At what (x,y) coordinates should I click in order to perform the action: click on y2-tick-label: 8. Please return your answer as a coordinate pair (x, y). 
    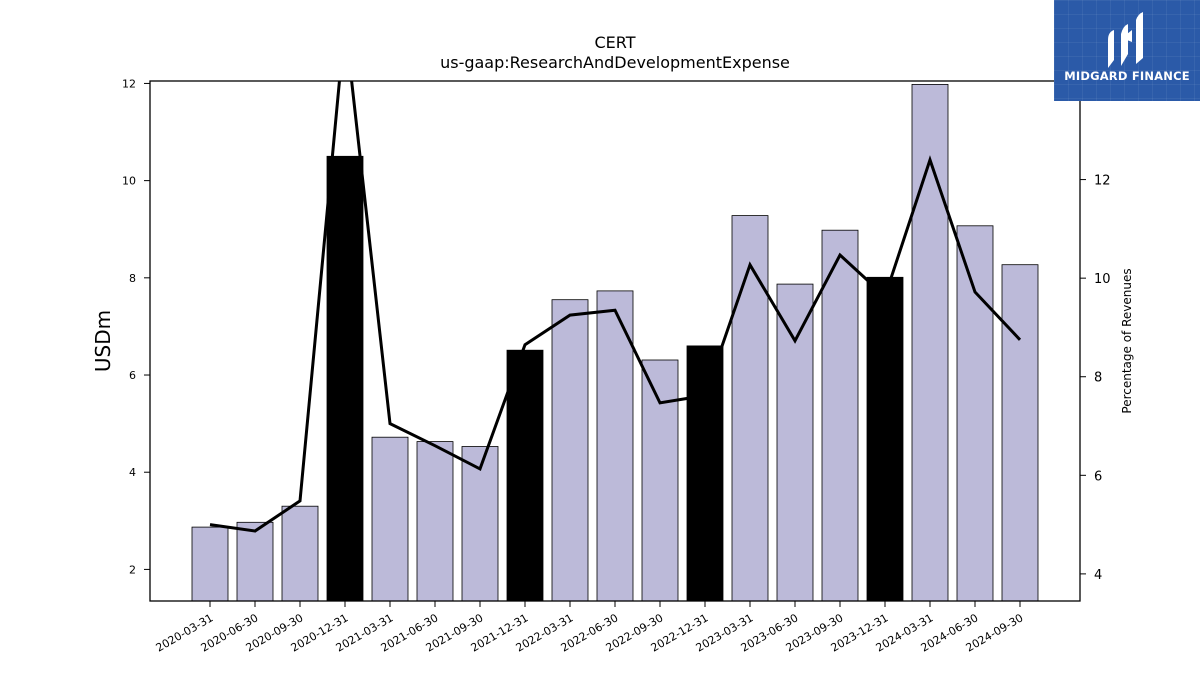
    Looking at the image, I should click on (1098, 378).